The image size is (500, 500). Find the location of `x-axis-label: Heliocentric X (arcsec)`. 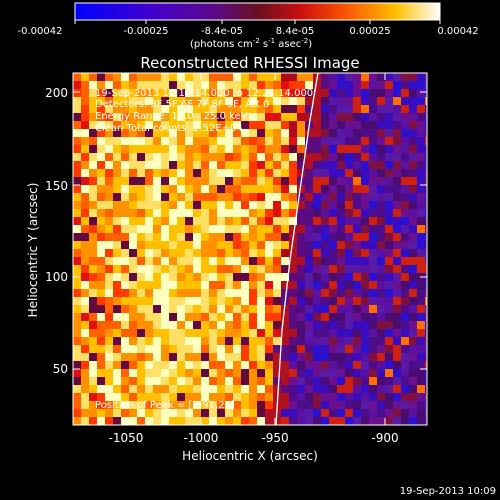

x-axis-label: Heliocentric X (arcsec) is located at coordinates (250, 456).